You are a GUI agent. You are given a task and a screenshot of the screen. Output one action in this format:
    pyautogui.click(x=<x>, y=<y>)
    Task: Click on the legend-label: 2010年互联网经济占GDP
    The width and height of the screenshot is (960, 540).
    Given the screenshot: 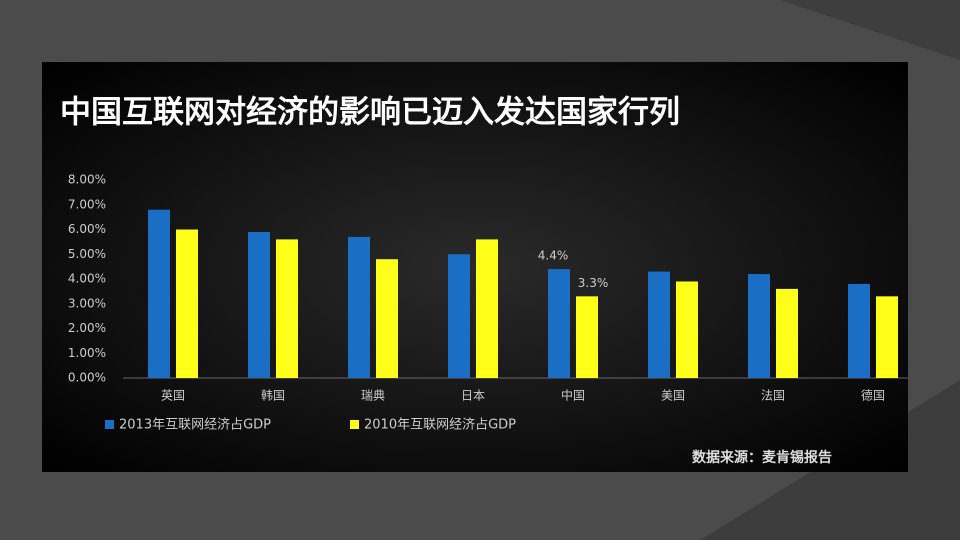 What is the action you would take?
    pyautogui.click(x=440, y=425)
    